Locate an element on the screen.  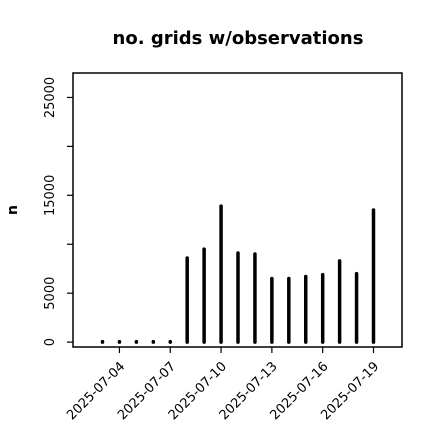
y-tick-label: 25000 is located at coordinates (50, 97).